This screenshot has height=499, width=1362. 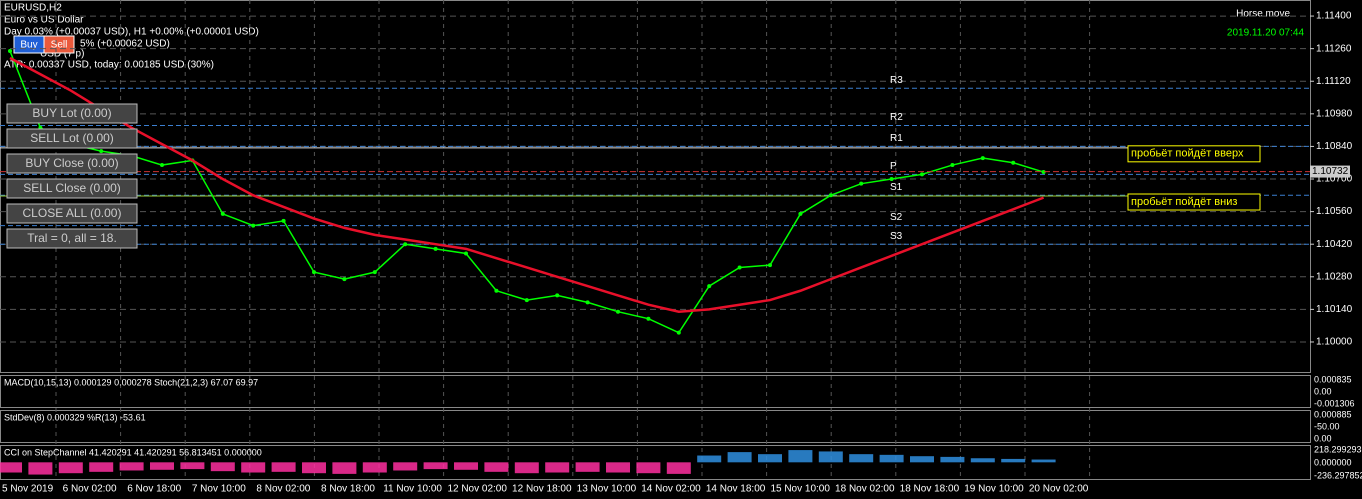 What do you see at coordinates (1334, 48) in the screenshot?
I see `y-tick-label: 1.11260` at bounding box center [1334, 48].